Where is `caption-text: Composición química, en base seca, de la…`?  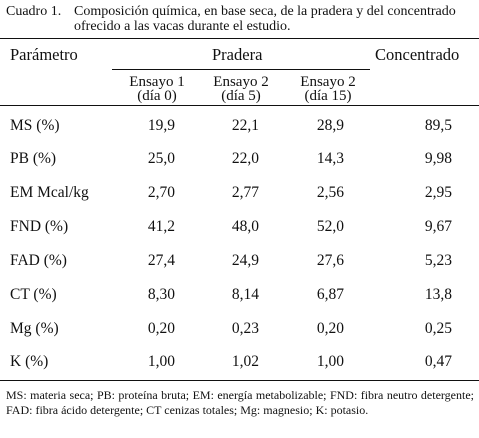
caption-text: Composición química, en base seca, de la… is located at coordinates (265, 19).